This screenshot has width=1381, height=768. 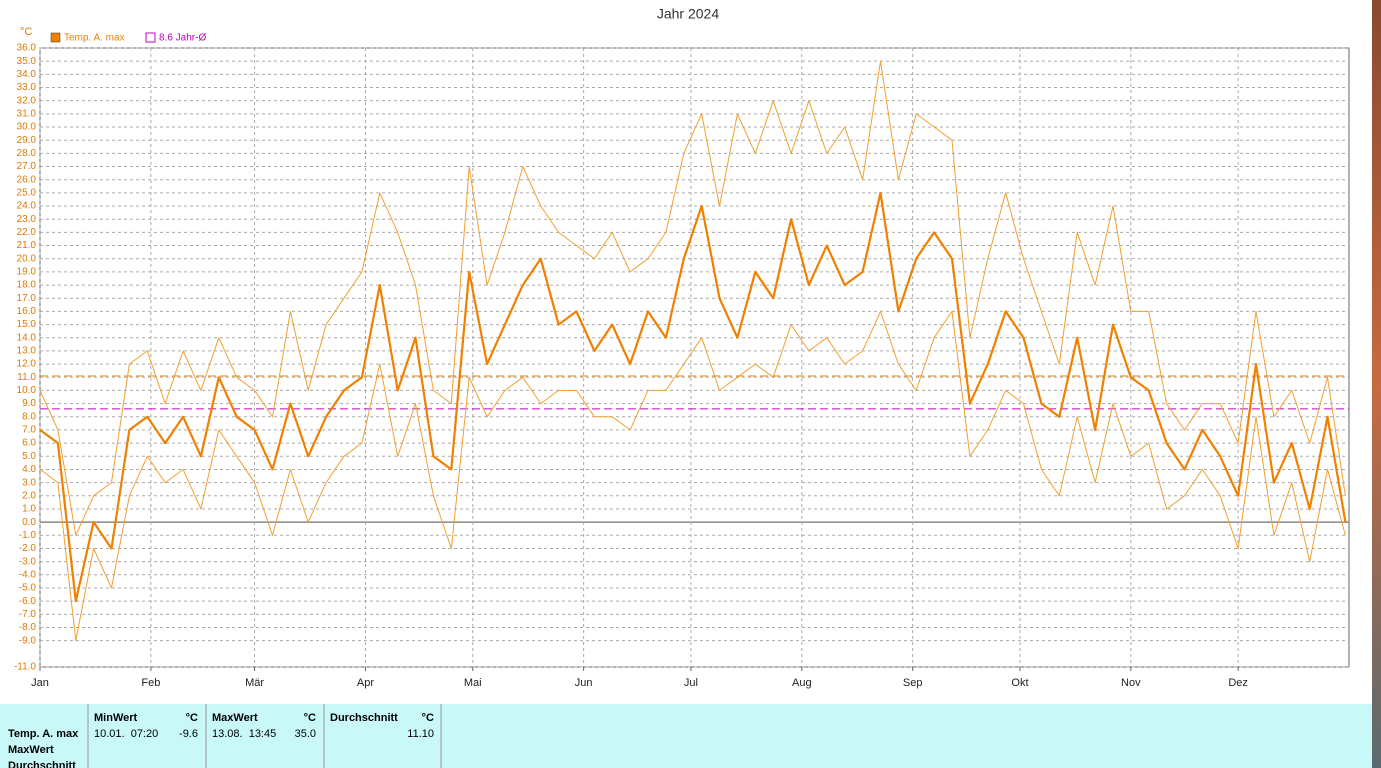 I want to click on legend-label: 8.6 Jahr-Ø, so click(x=182, y=38).